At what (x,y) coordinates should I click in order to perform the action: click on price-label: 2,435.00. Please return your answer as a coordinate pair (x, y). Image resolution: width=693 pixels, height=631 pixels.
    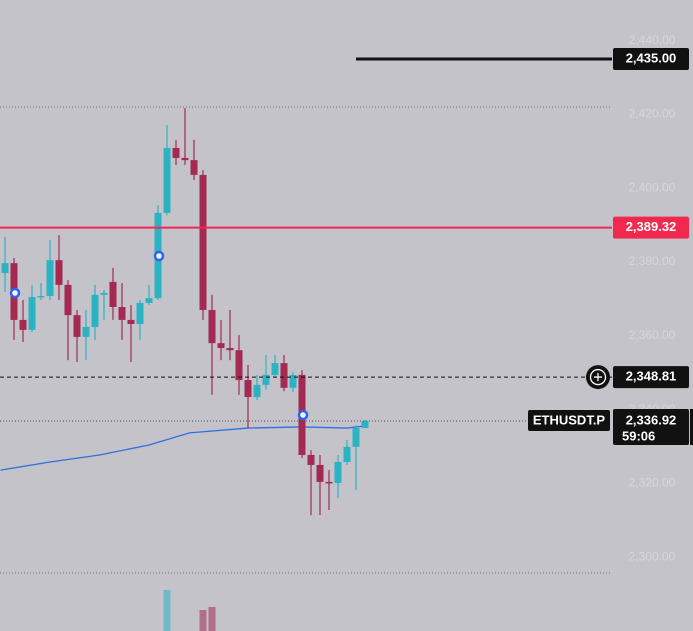
    Looking at the image, I should click on (651, 57).